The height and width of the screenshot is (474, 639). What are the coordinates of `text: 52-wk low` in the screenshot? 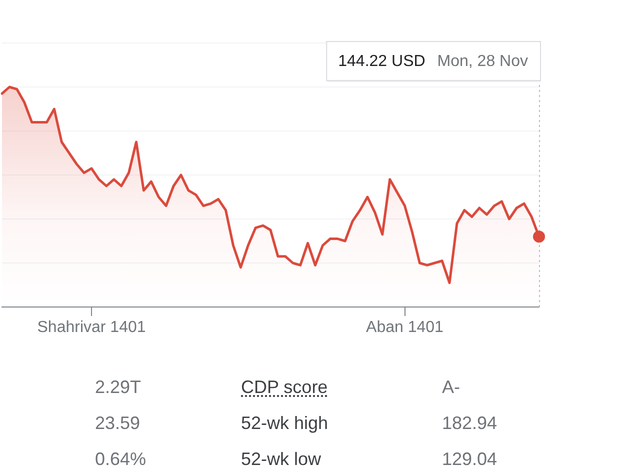 It's located at (281, 459).